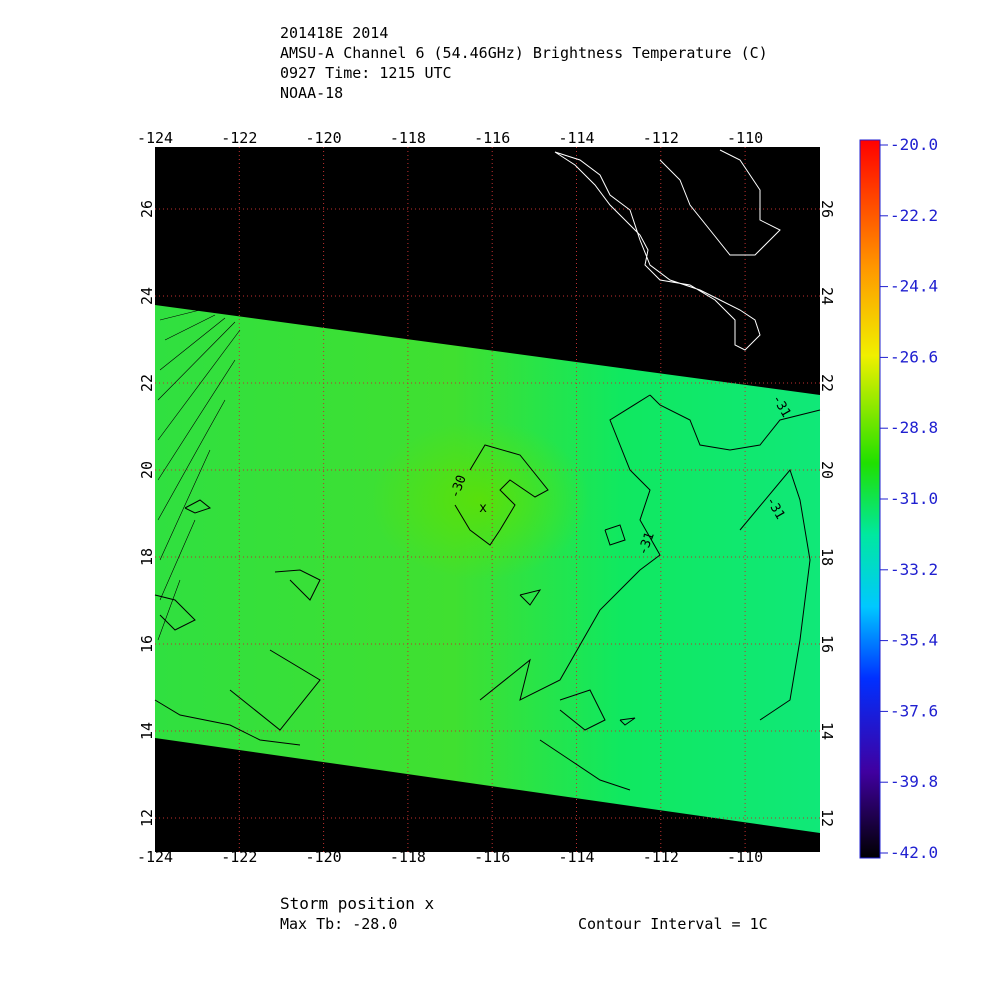 The image size is (1000, 1004). What do you see at coordinates (914, 710) in the screenshot?
I see `colorbar-label: -37.6` at bounding box center [914, 710].